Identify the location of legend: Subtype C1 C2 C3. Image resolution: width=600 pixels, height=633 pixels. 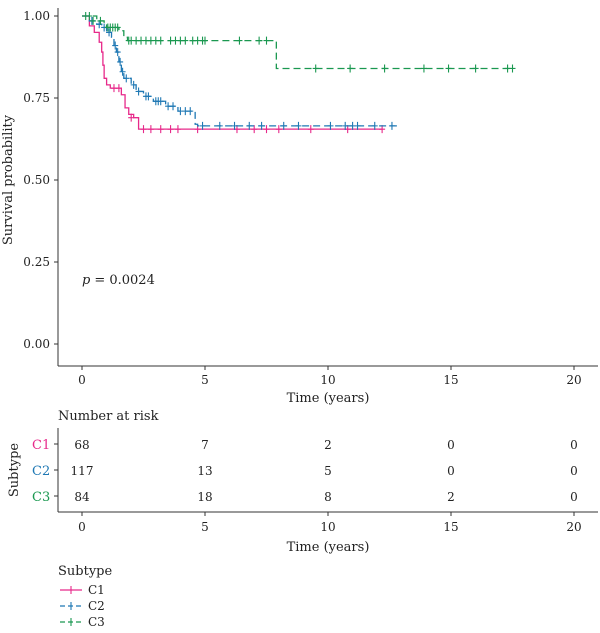
(85, 596).